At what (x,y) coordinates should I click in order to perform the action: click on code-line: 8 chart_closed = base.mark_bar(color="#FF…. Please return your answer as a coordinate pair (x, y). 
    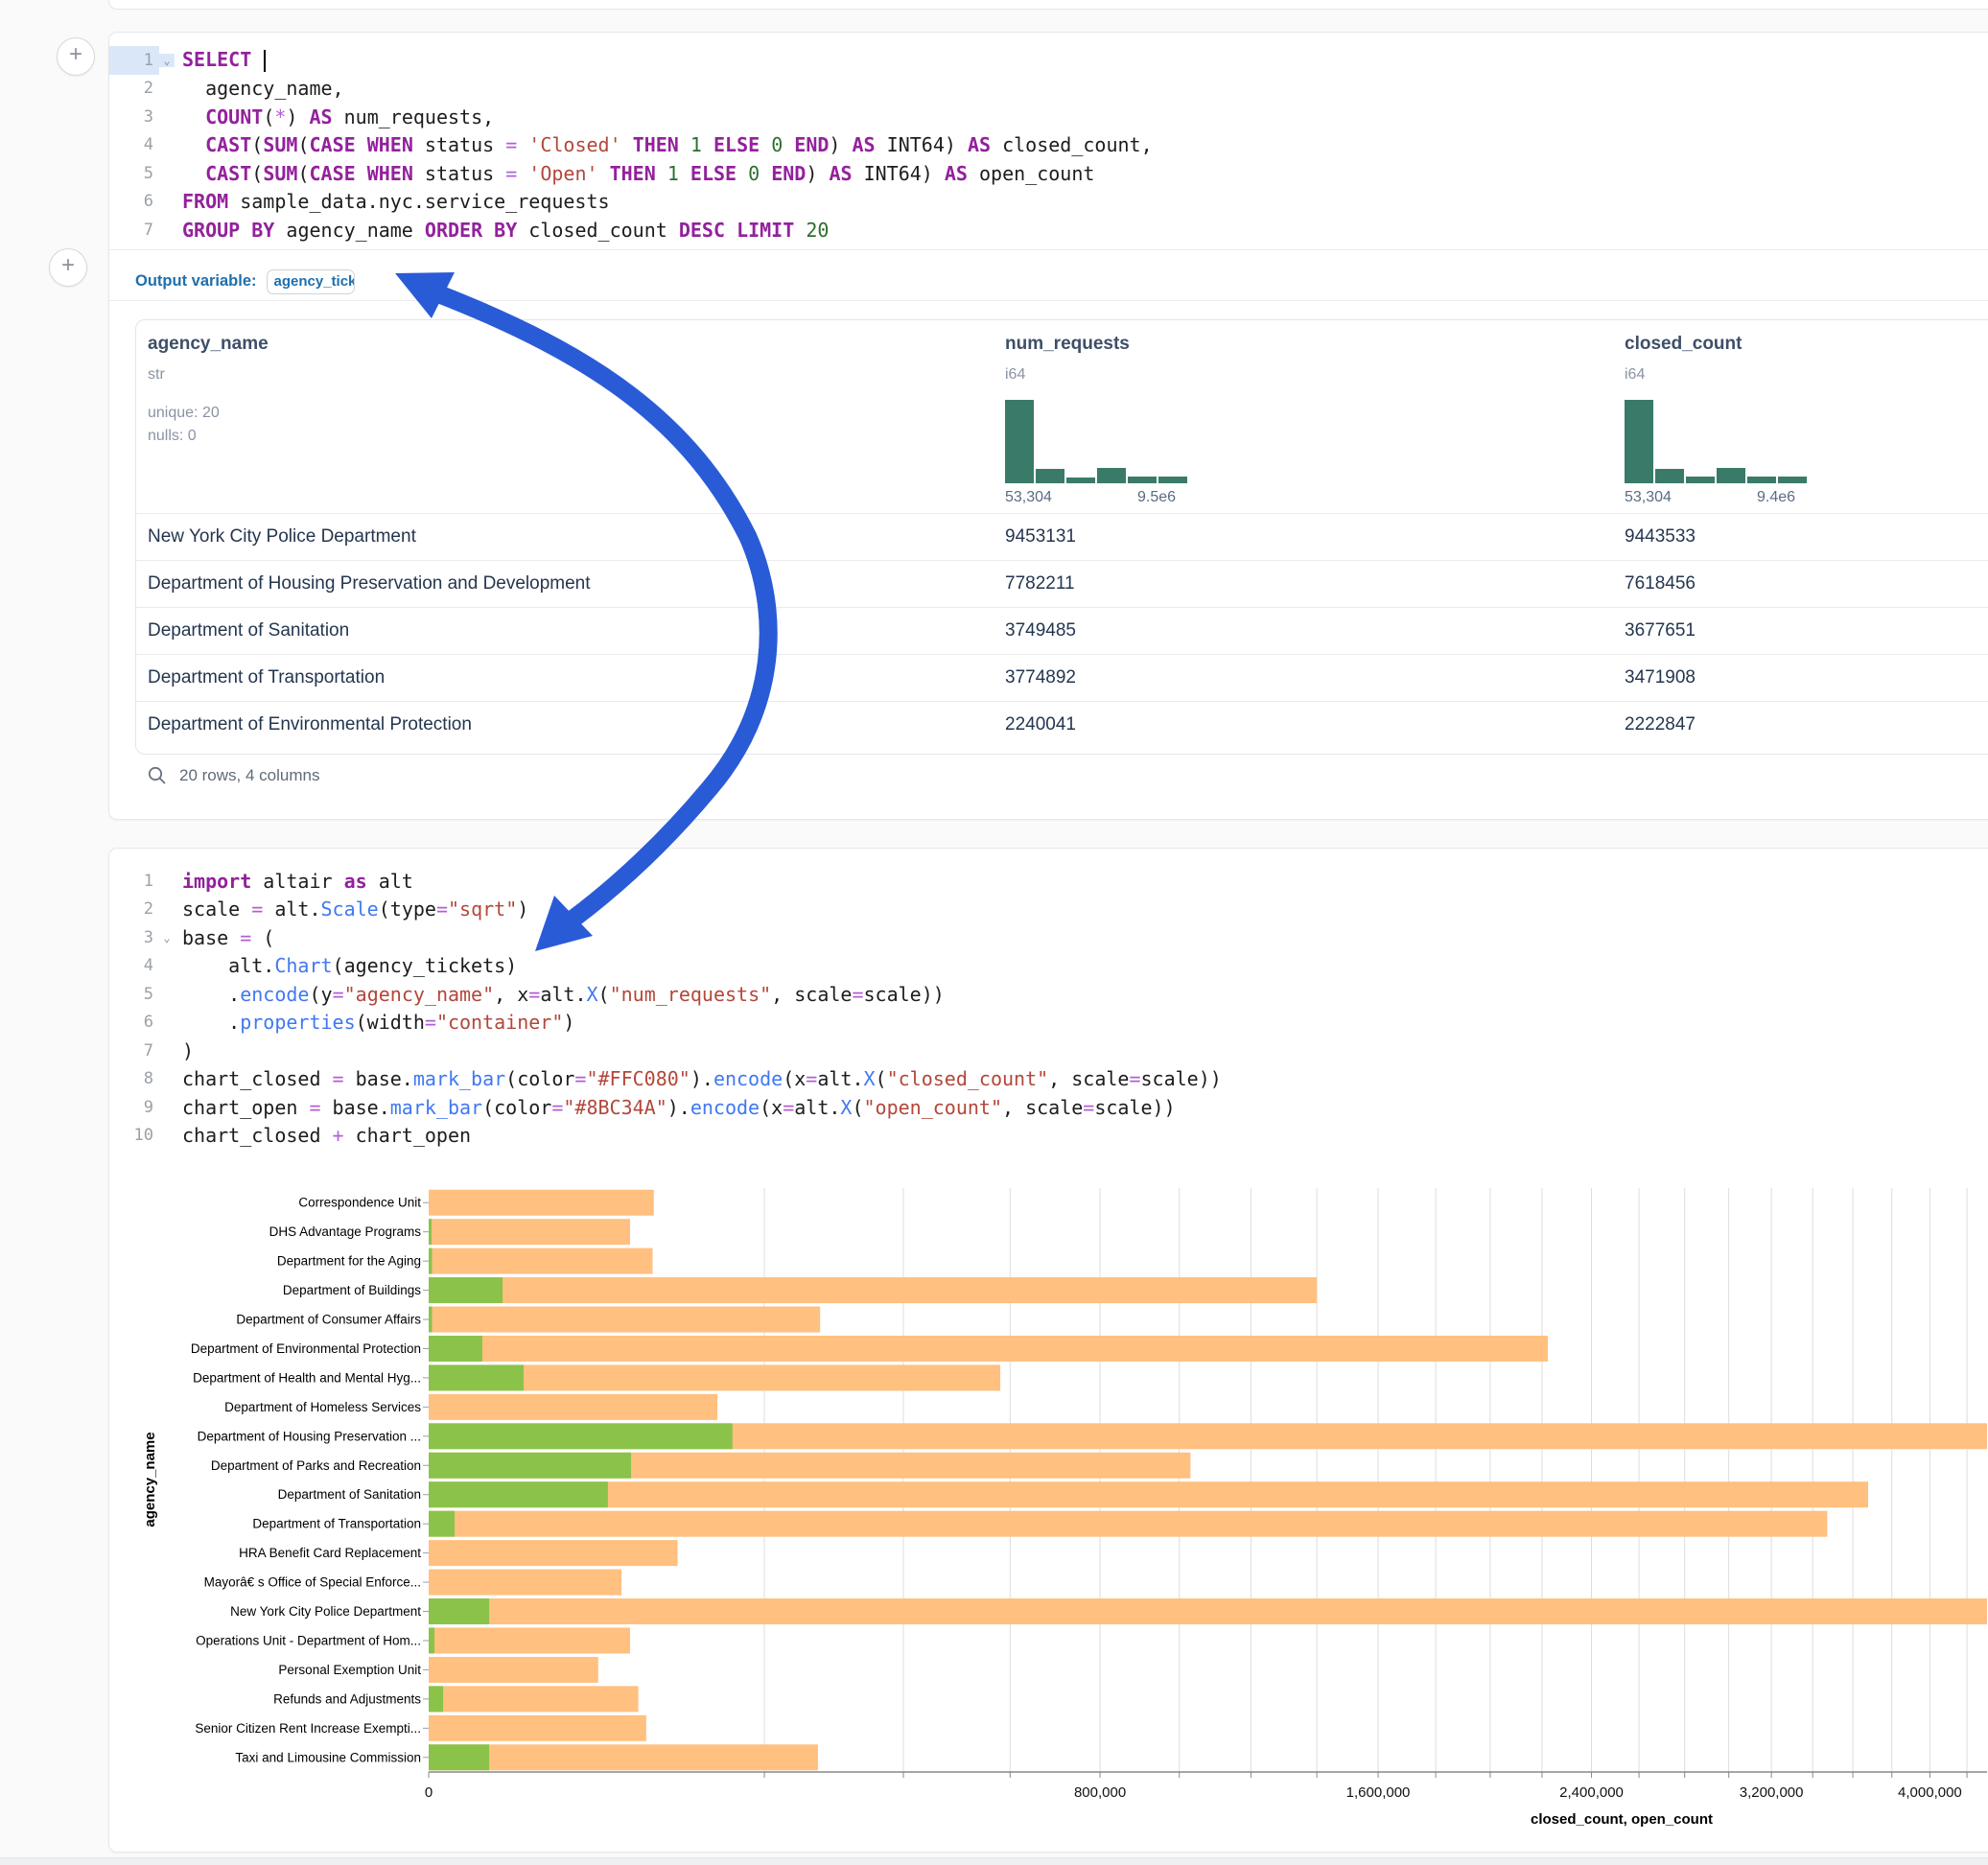
    Looking at the image, I should click on (1048, 1079).